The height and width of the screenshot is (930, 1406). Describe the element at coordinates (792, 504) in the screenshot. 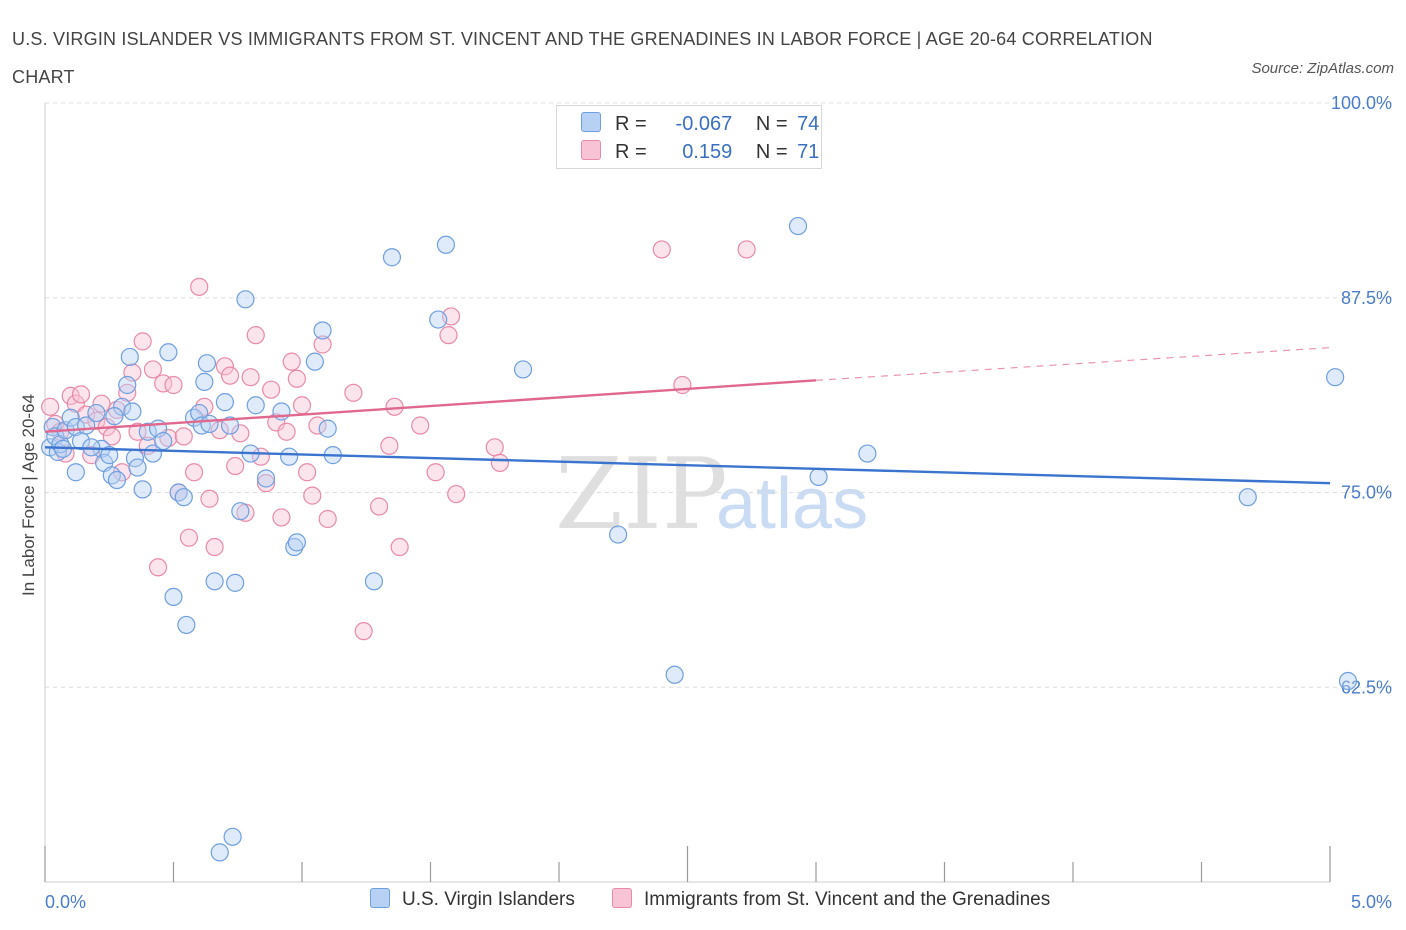

I see `watermark-atlas: atlas` at that location.